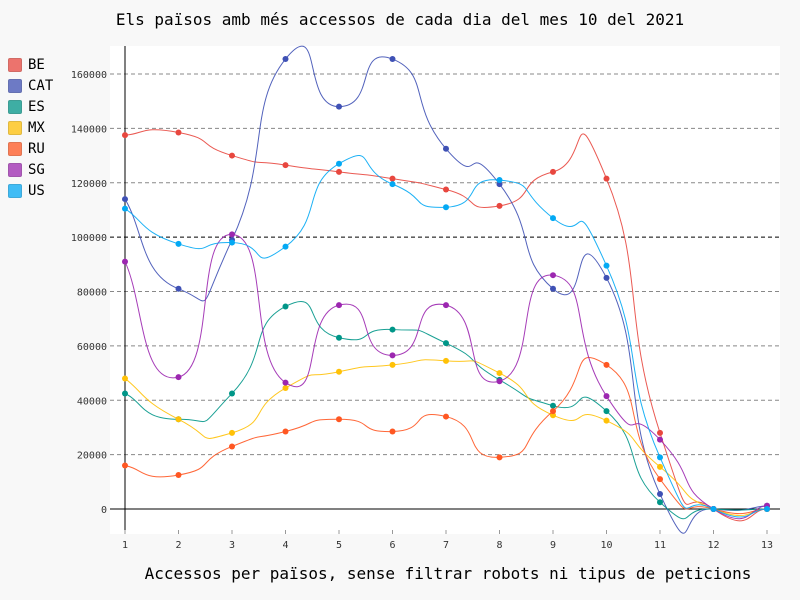 This screenshot has height=600, width=800. What do you see at coordinates (36, 127) in the screenshot?
I see `legend-label: MX` at bounding box center [36, 127].